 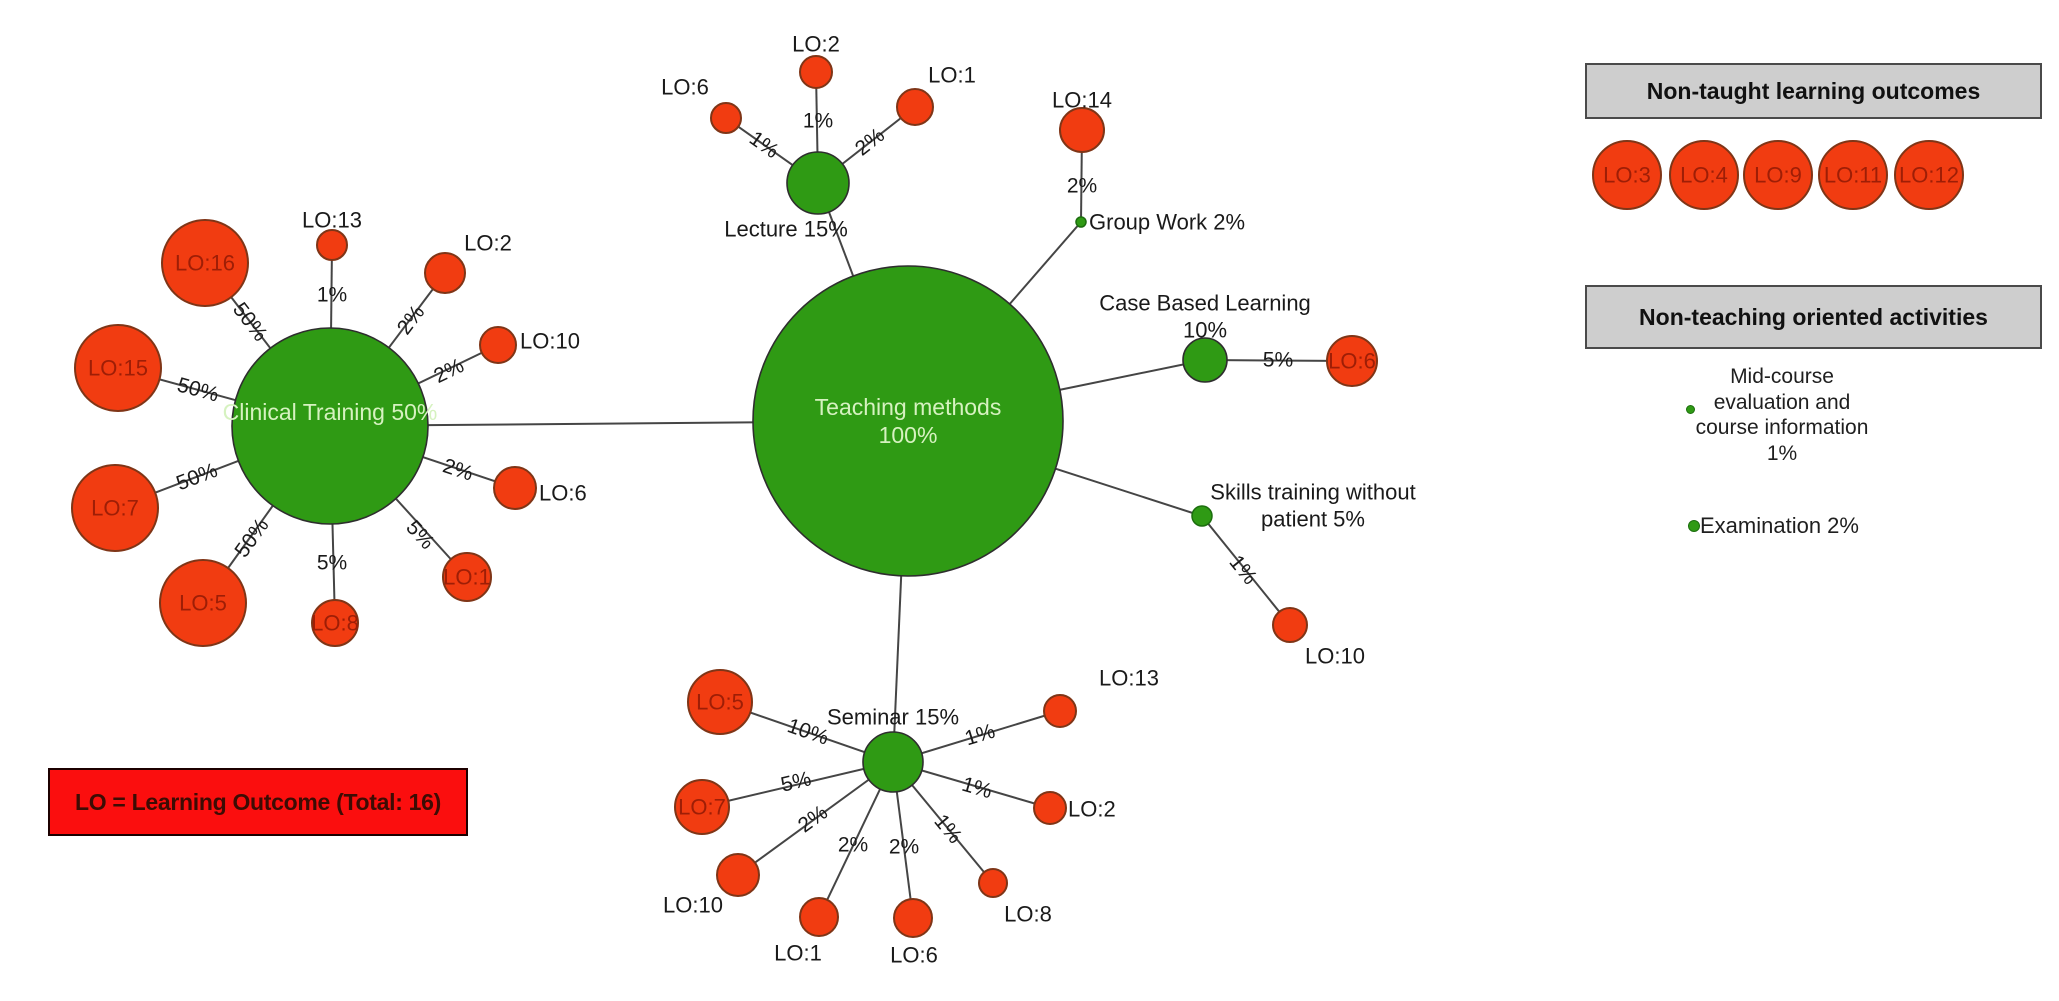 What do you see at coordinates (764, 145) in the screenshot?
I see `edge-label-lecture-llo6: 1%` at bounding box center [764, 145].